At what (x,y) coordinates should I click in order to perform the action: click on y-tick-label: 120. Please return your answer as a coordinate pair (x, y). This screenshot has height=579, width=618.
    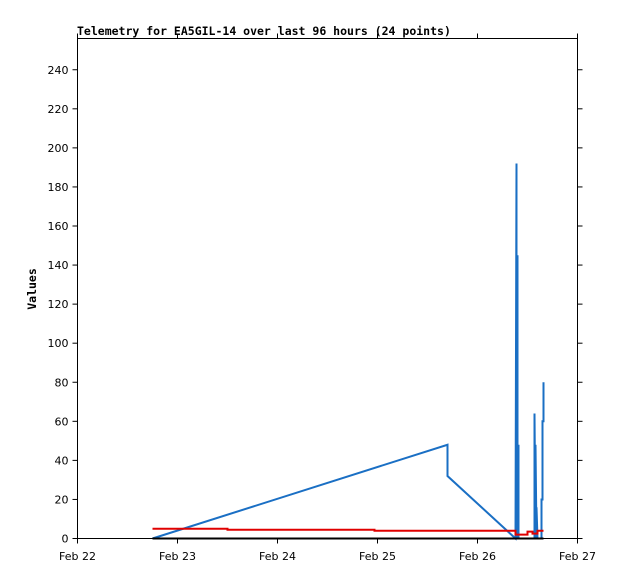
    Looking at the image, I should click on (58, 304).